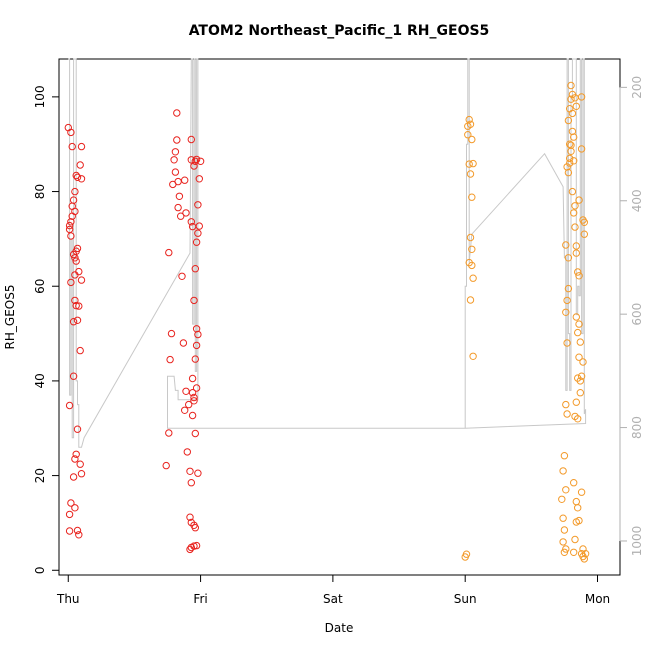  Describe the element at coordinates (40, 380) in the screenshot. I see `y-tick-label: 40` at that location.